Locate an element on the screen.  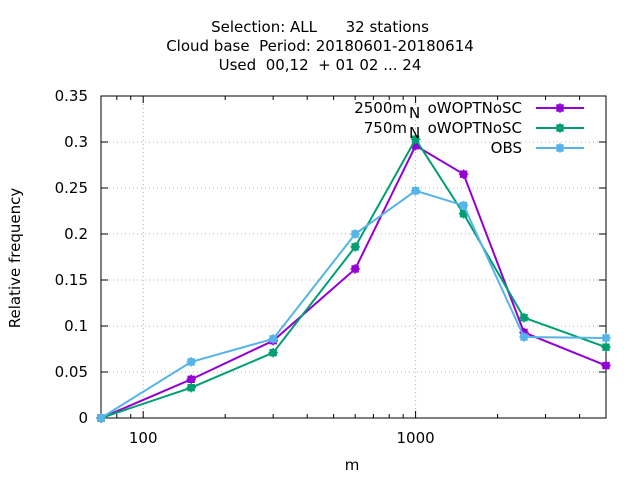
x-tick-label: 100 is located at coordinates (143, 438).